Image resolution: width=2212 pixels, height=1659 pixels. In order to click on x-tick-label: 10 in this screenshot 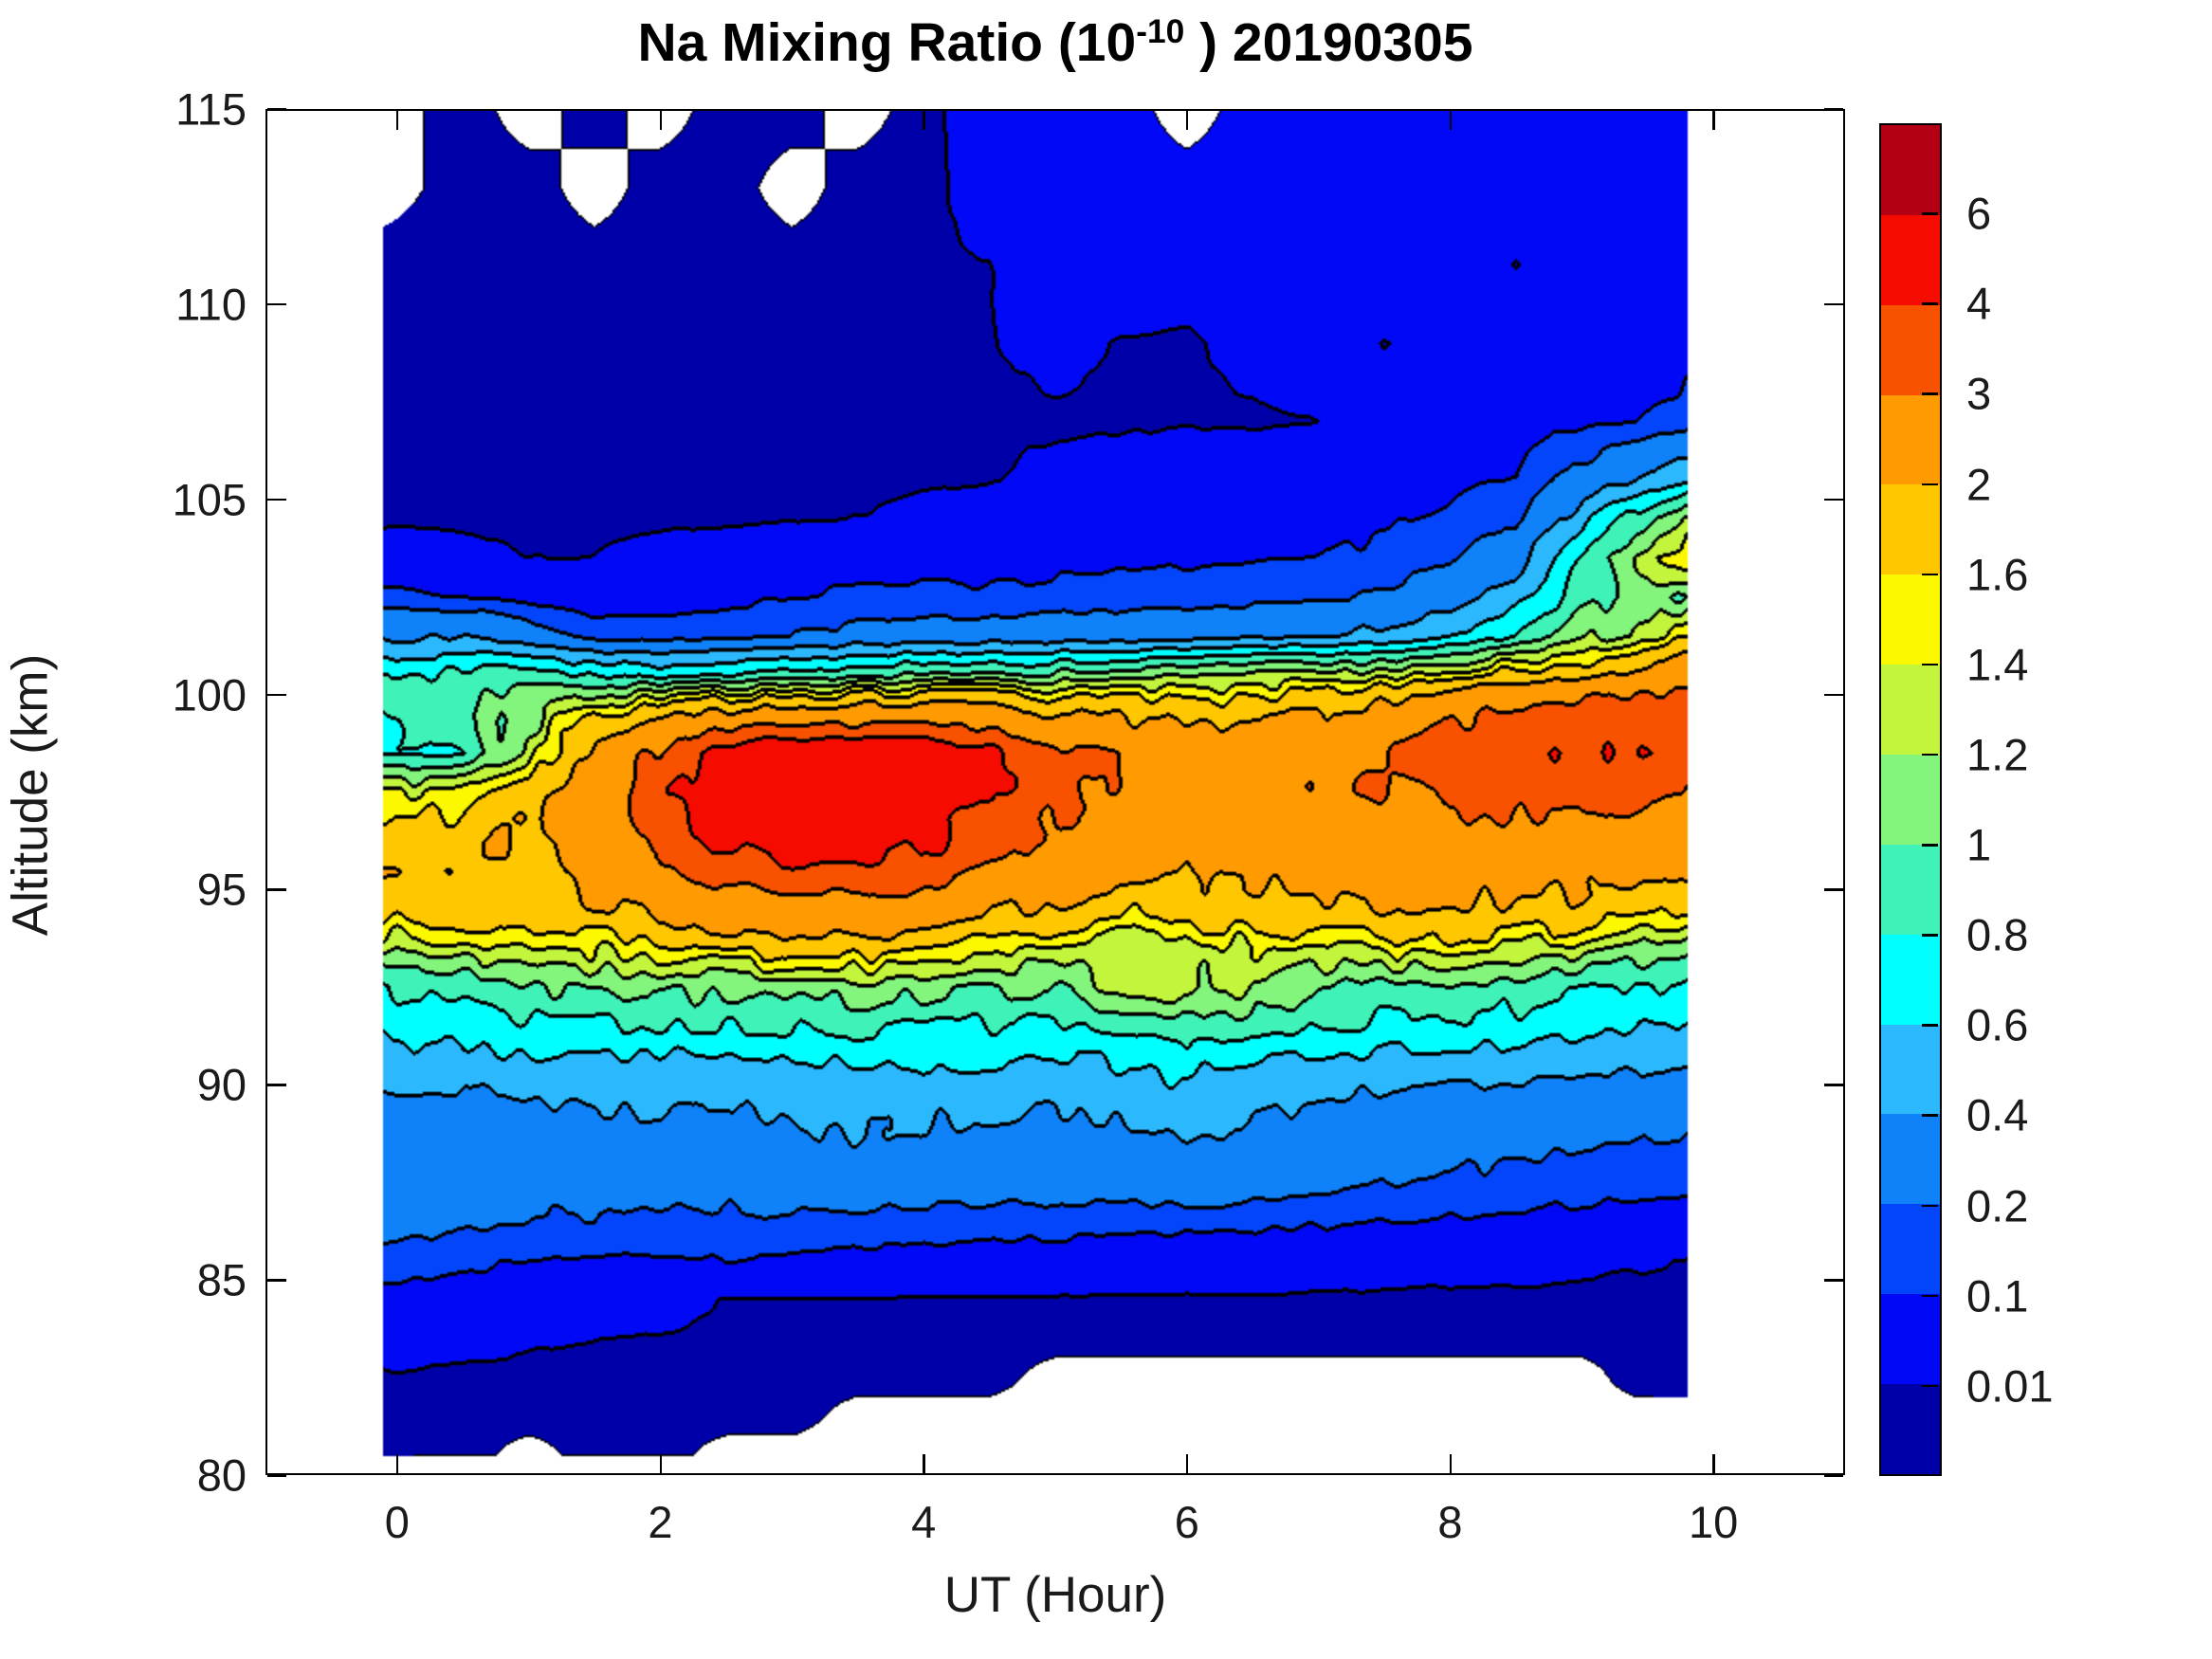, I will do `click(1714, 1522)`.